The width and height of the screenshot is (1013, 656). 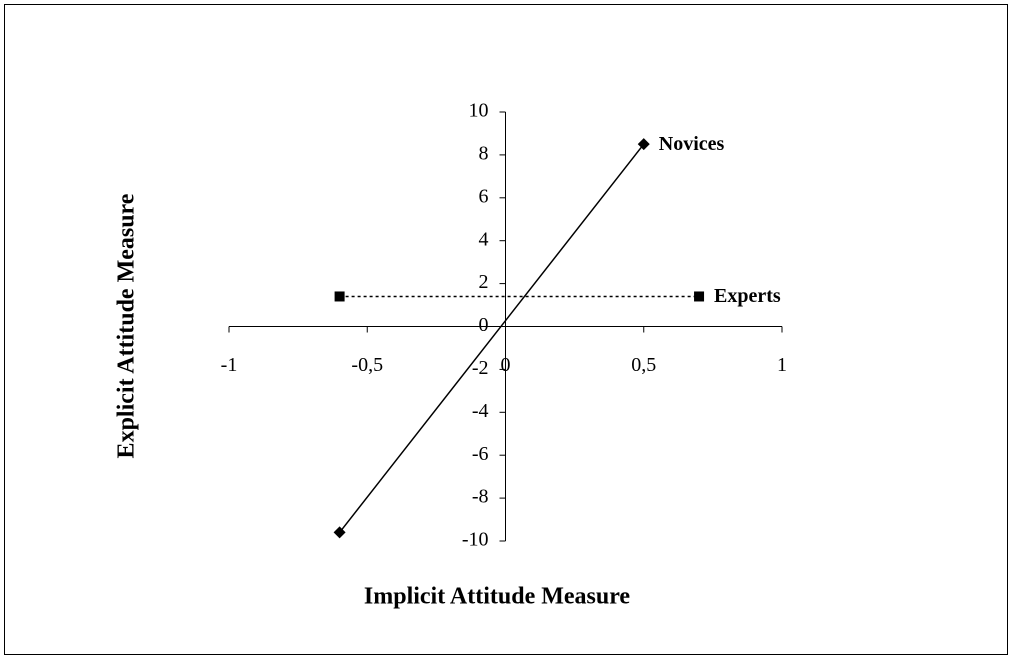 I want to click on y-tick-label: 4, so click(x=484, y=239).